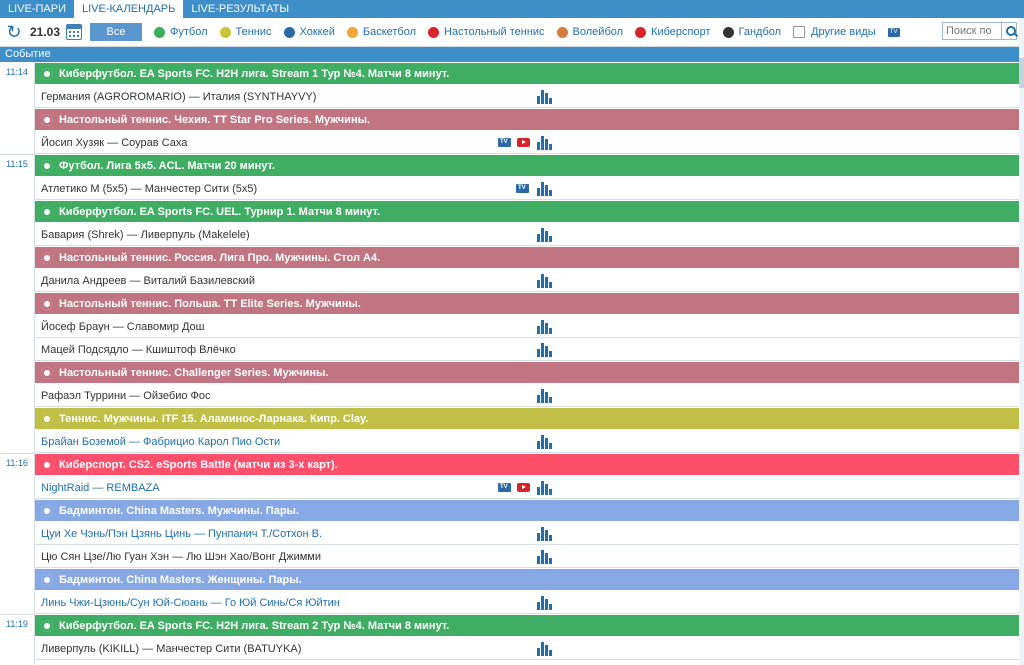  I want to click on event-item: Йосип Хузяк — Соурав Саха, so click(529, 142).